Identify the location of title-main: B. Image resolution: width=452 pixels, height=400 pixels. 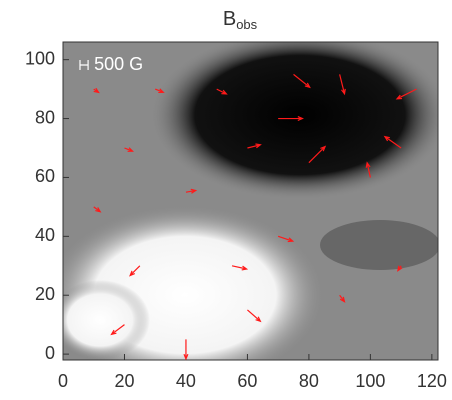
(229, 19).